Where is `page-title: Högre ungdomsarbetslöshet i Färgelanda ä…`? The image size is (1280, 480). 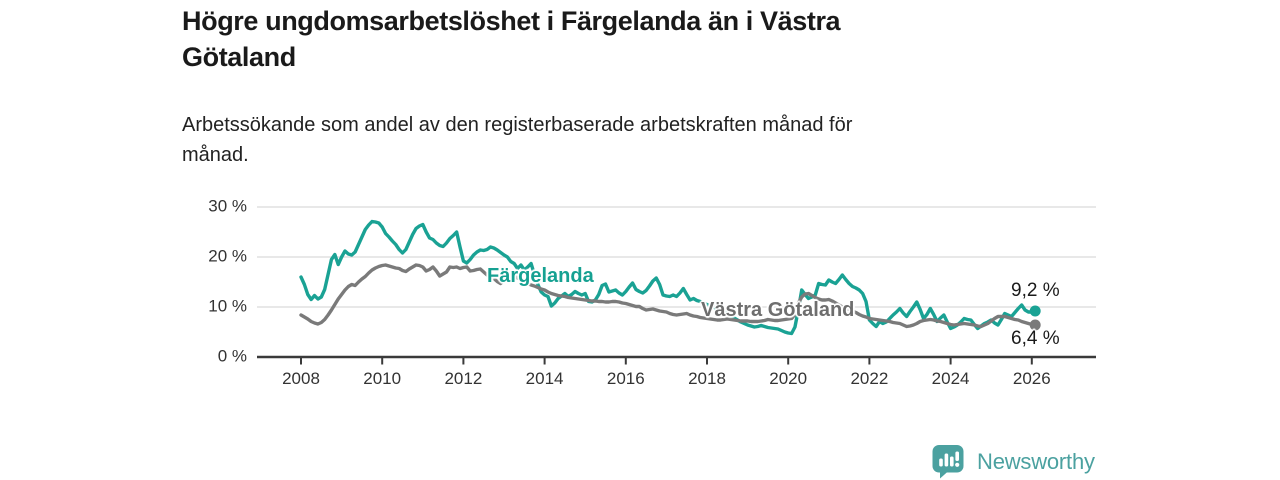 page-title: Högre ungdomsarbetslöshet i Färgelanda ä… is located at coordinates (612, 39).